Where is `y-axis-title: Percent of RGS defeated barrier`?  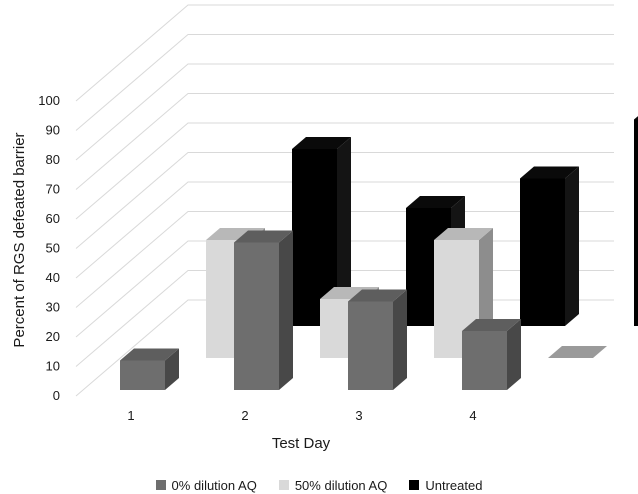
y-axis-title: Percent of RGS defeated barrier is located at coordinates (19, 239).